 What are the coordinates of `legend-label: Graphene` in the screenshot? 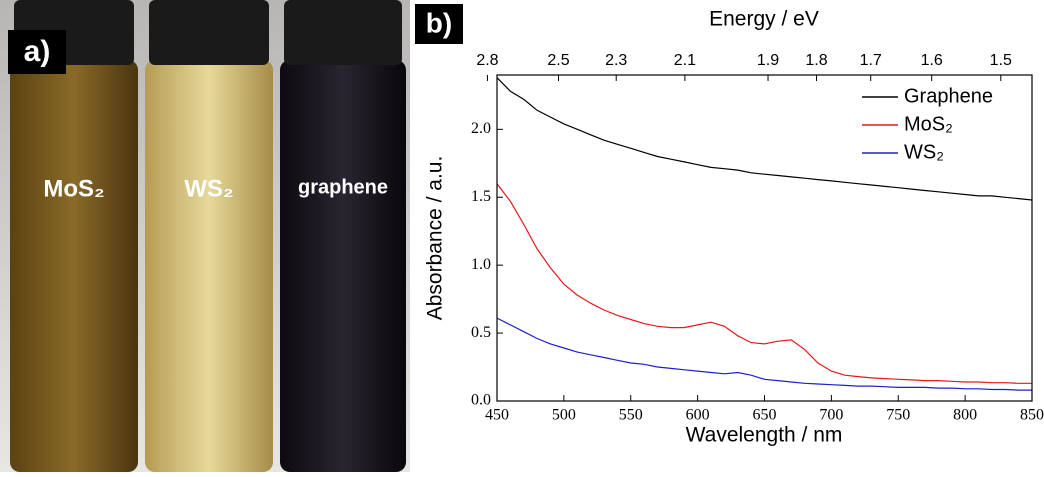 It's located at (948, 96).